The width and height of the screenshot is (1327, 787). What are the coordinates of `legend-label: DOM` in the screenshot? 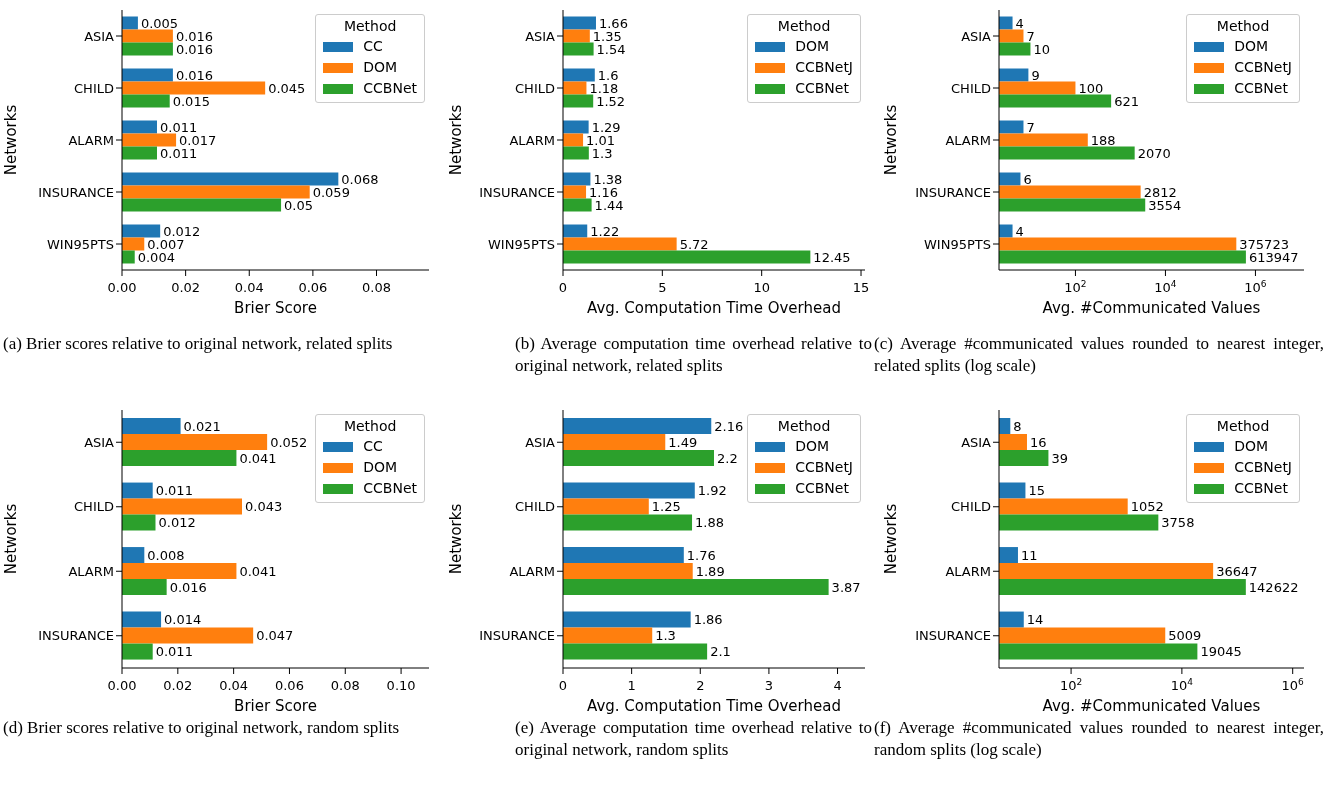 It's located at (1251, 446).